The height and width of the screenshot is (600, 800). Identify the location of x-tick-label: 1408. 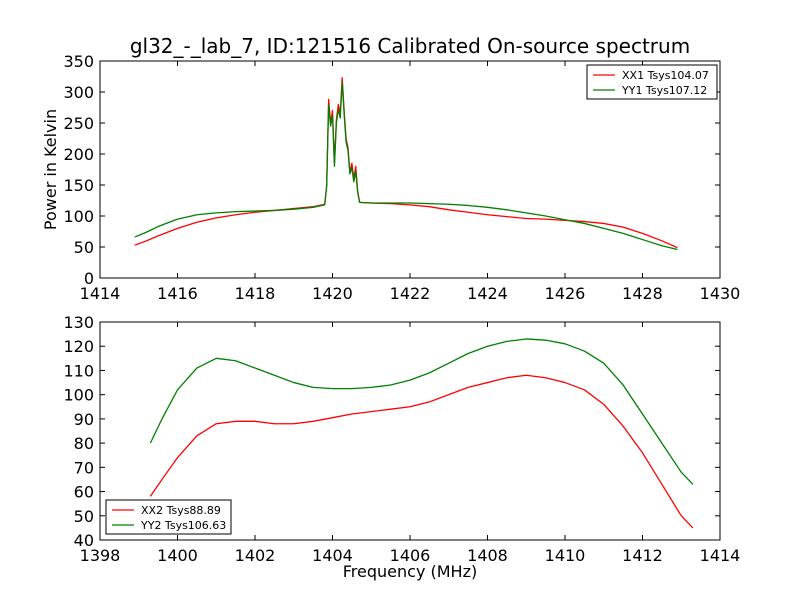
(487, 555).